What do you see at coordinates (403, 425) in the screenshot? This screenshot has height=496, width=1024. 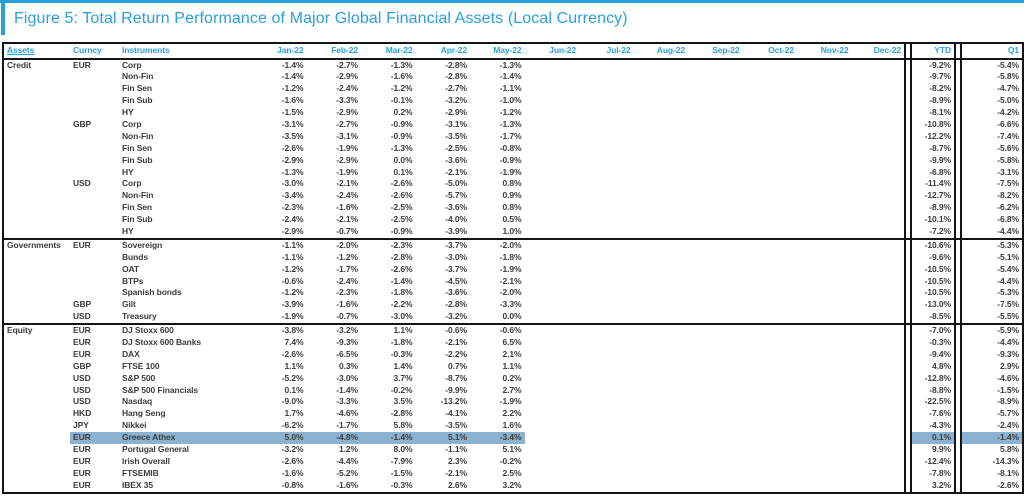 I see `month-value: 5.8%` at bounding box center [403, 425].